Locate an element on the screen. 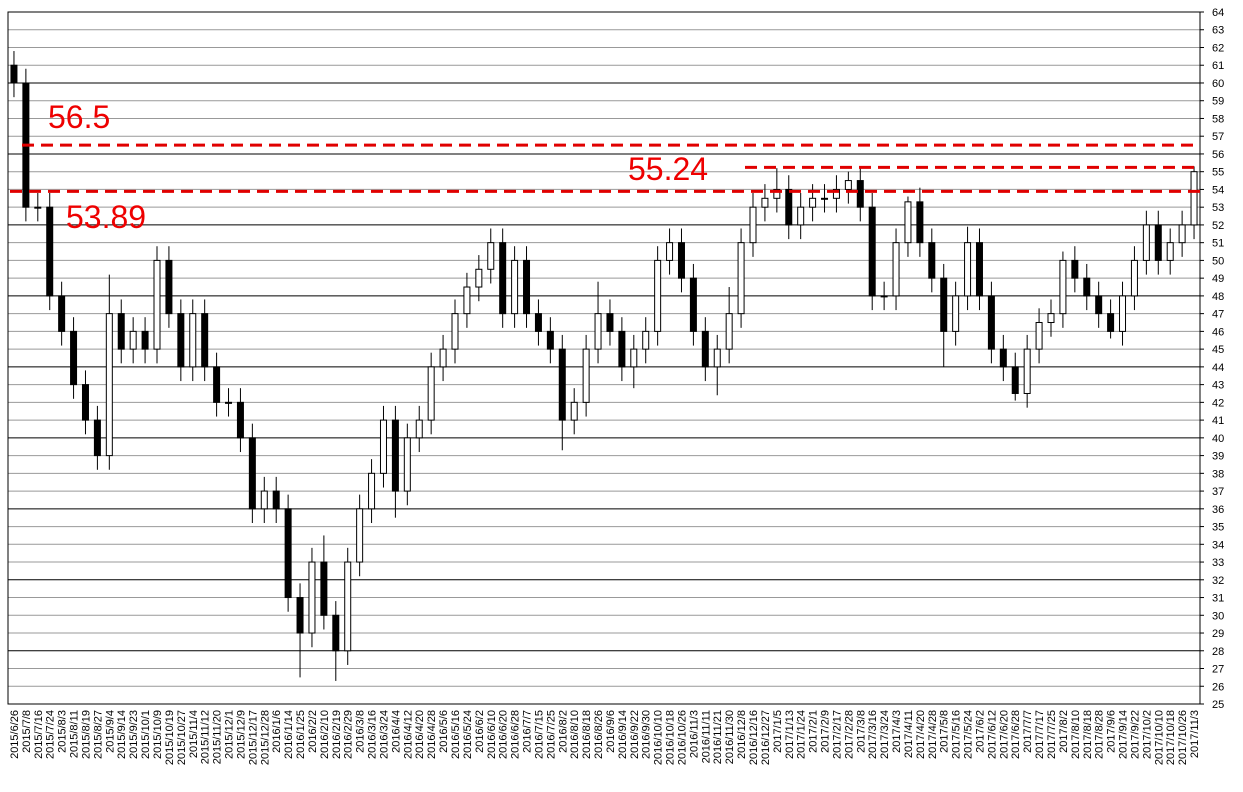 Image resolution: width=1243 pixels, height=792 pixels. x-tick-label: 2016/4/20 is located at coordinates (420, 734).